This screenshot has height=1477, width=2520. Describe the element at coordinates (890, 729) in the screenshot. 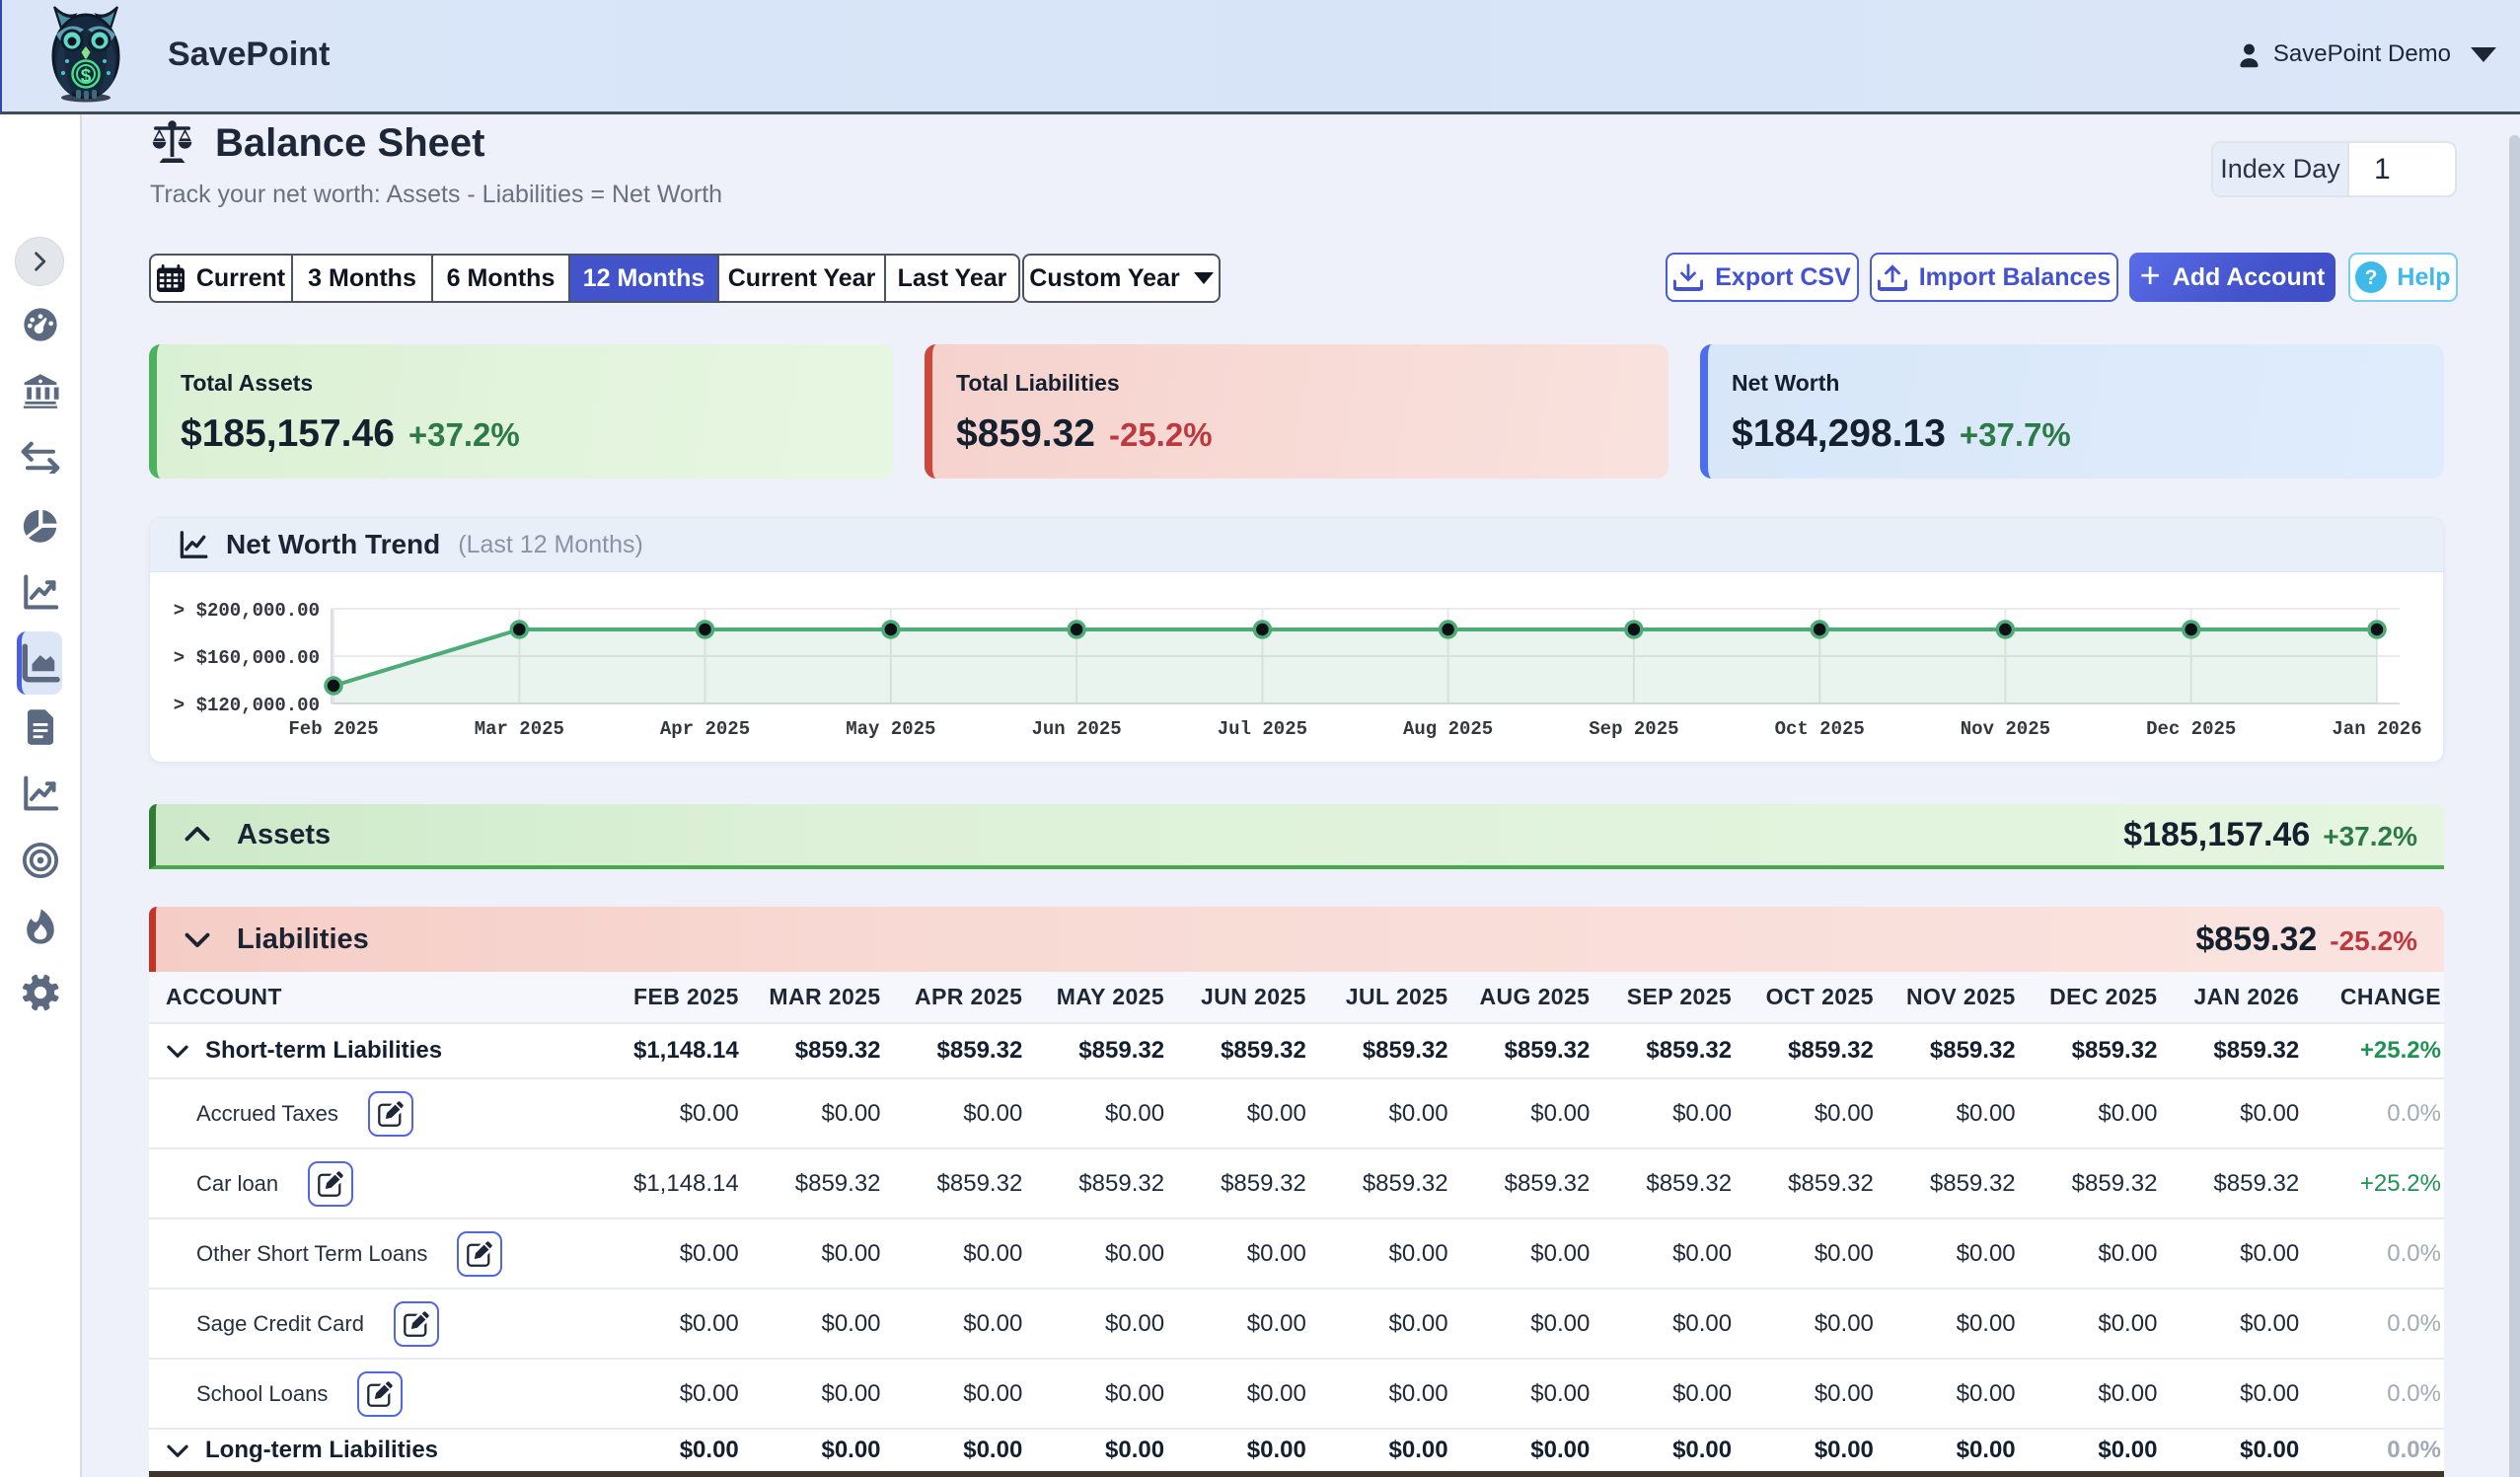

I see `svg-text: May 2025` at that location.